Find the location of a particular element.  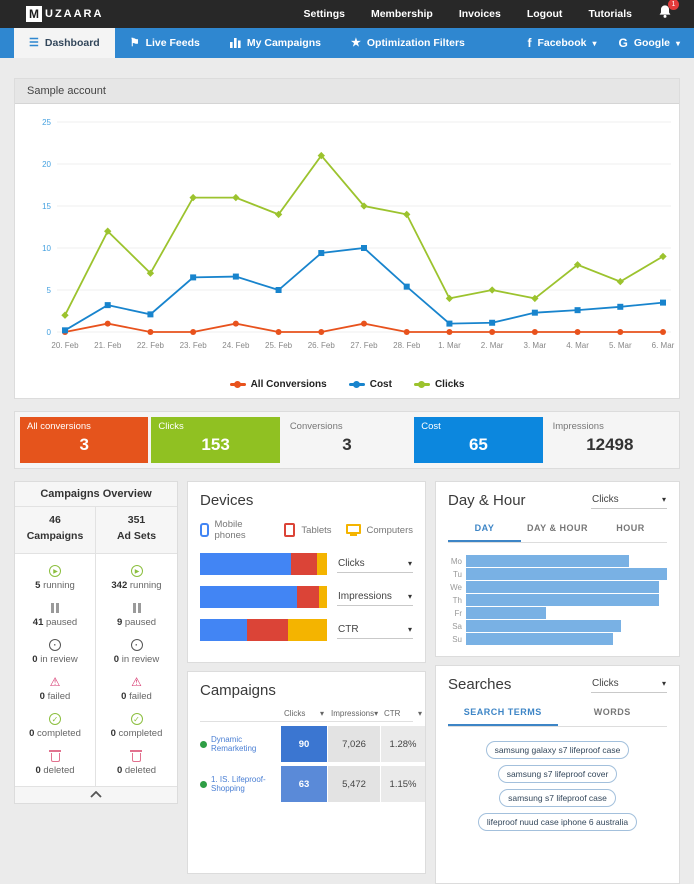

status-count: 0 is located at coordinates (113, 733).